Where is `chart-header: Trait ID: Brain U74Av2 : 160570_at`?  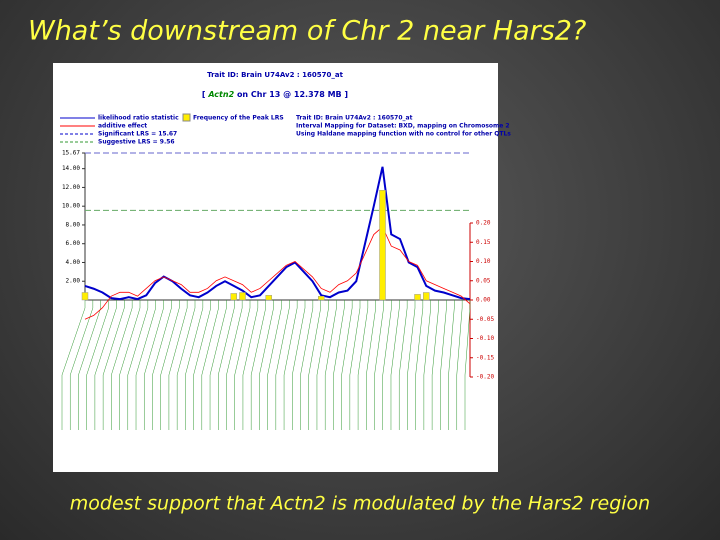
chart-header: Trait ID: Brain U74Av2 : 160570_at is located at coordinates (275, 75).